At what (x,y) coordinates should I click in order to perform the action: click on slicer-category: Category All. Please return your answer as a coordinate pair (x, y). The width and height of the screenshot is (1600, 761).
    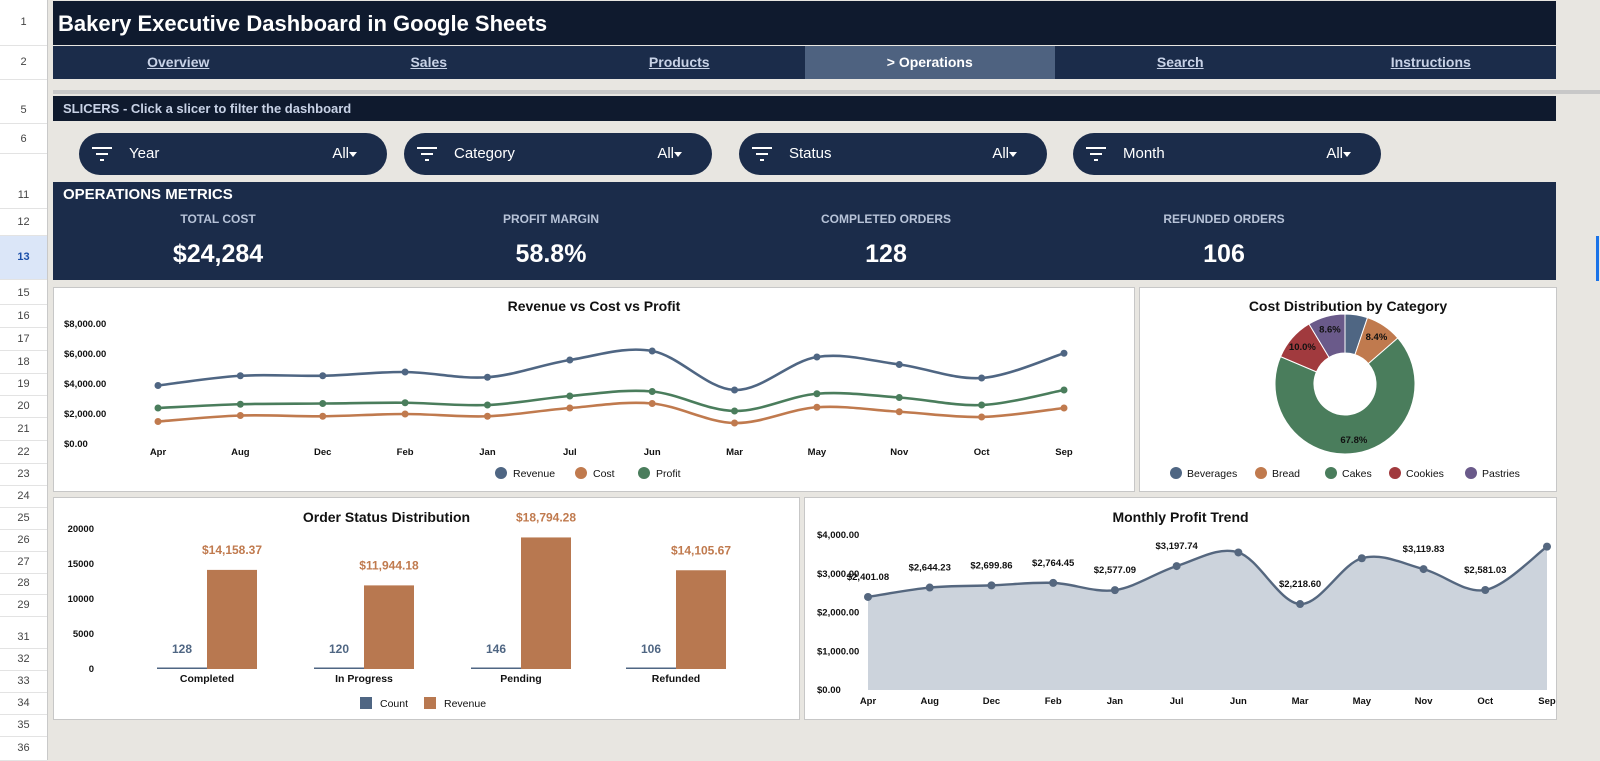
    Looking at the image, I should click on (558, 154).